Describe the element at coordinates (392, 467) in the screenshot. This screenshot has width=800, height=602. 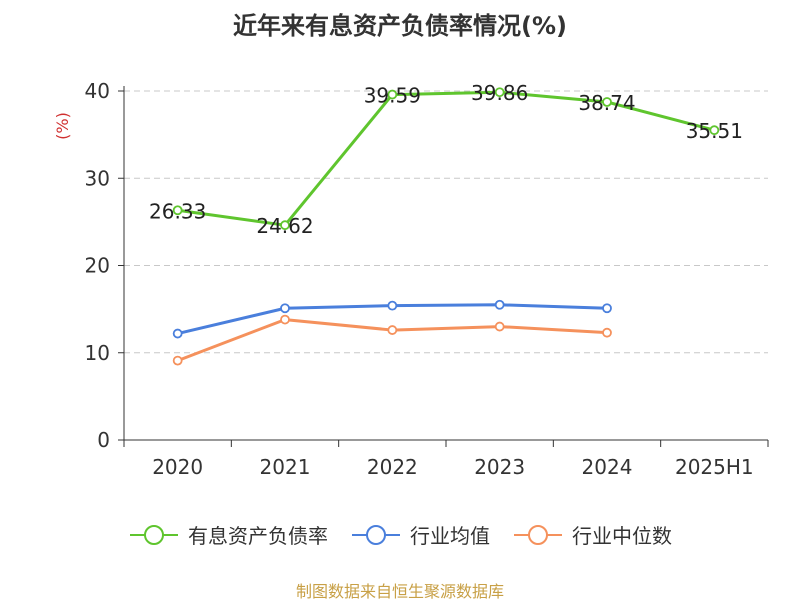
I see `x-tick-label: 2022` at that location.